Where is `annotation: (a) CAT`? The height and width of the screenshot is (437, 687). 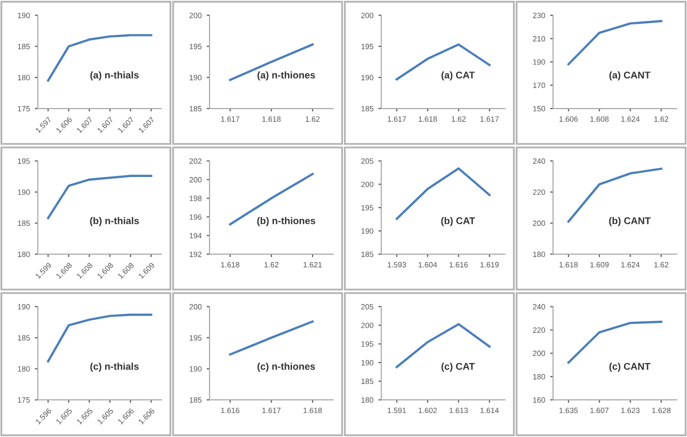
annotation: (a) CAT is located at coordinates (458, 75).